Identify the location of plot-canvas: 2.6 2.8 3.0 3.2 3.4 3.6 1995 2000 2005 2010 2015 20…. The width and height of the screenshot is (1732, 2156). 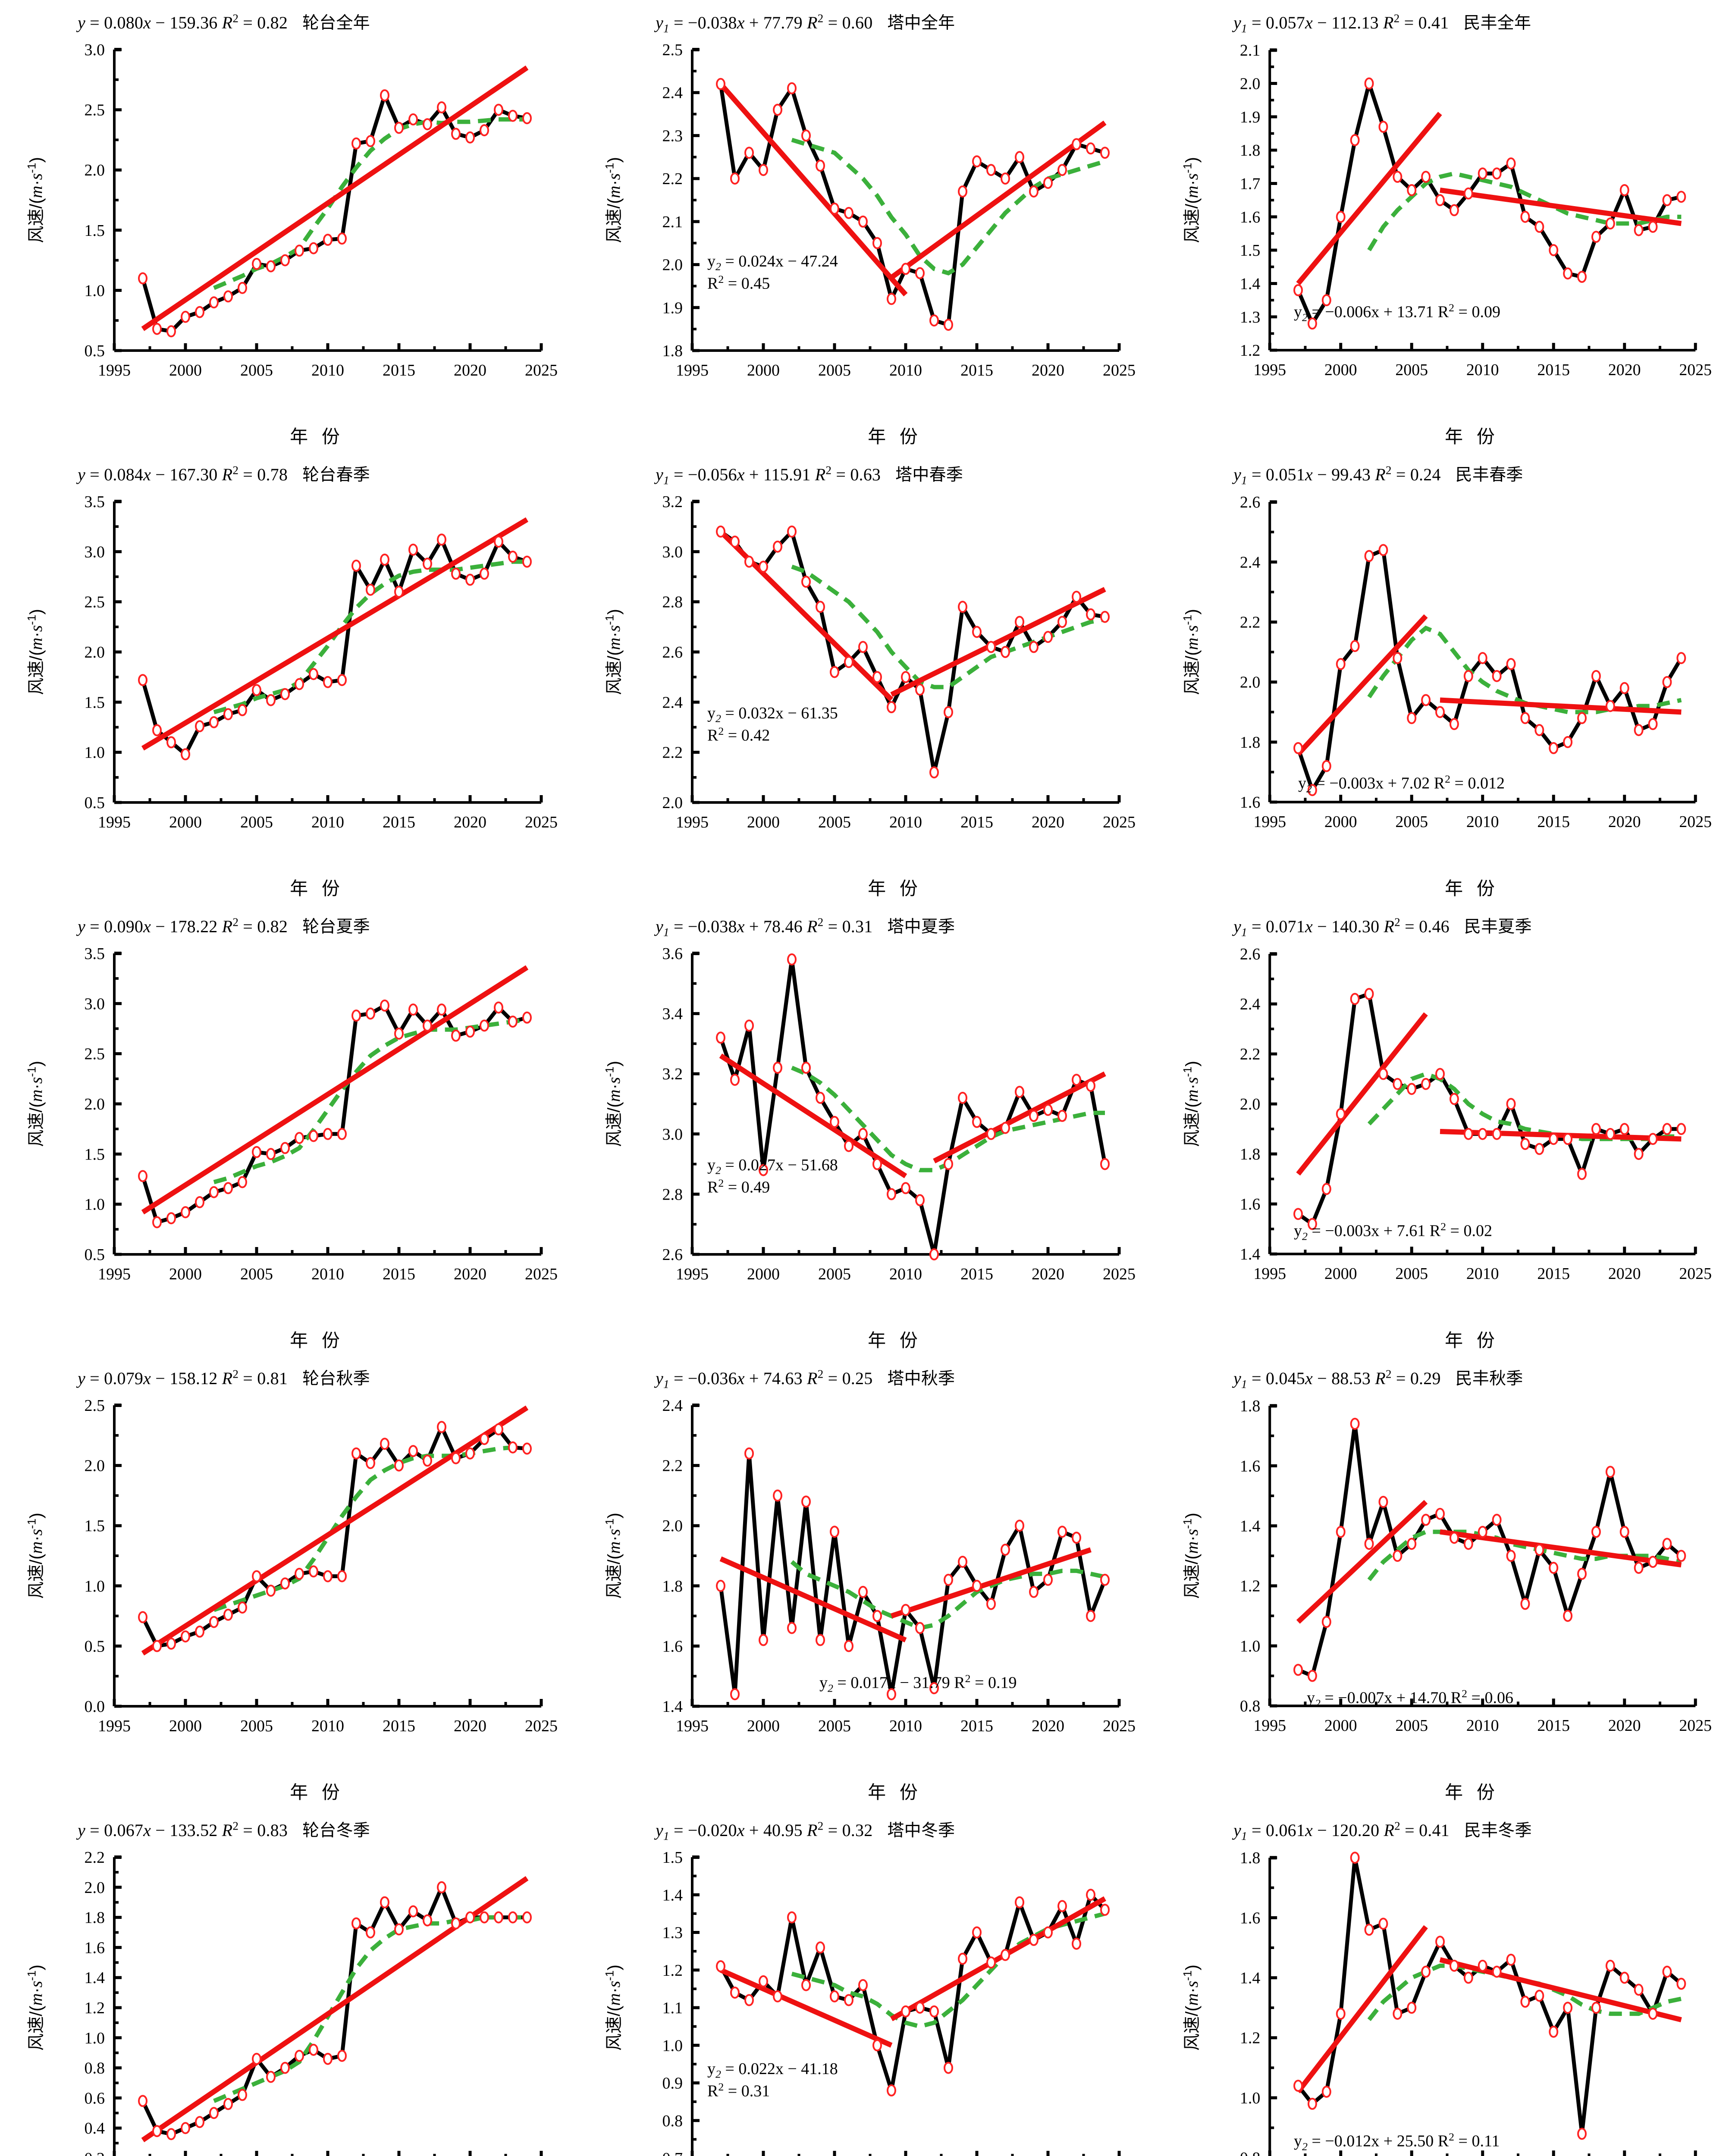
(899, 1114).